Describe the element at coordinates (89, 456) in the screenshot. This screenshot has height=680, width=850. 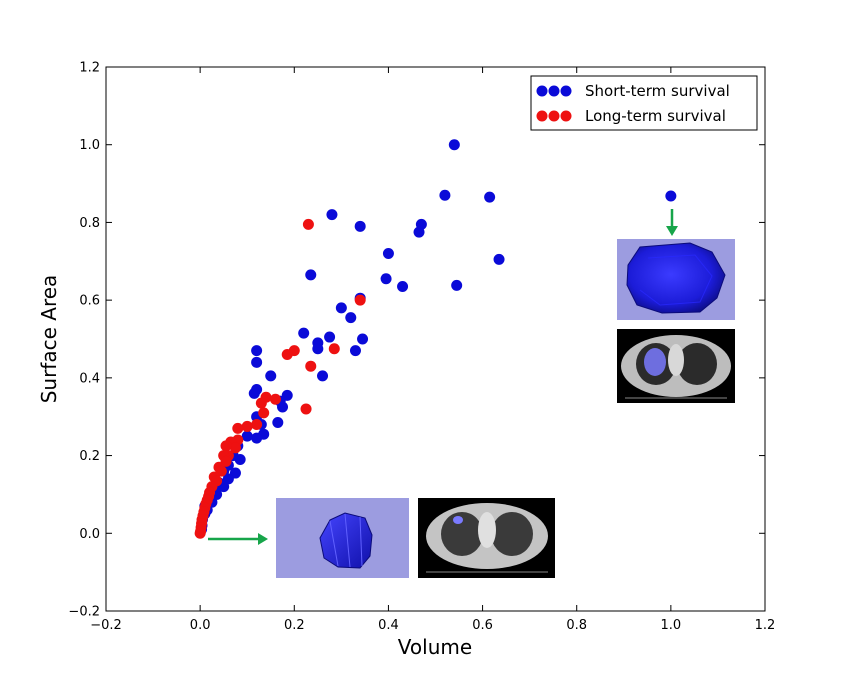
I see `y-tick-label: 0.2` at that location.